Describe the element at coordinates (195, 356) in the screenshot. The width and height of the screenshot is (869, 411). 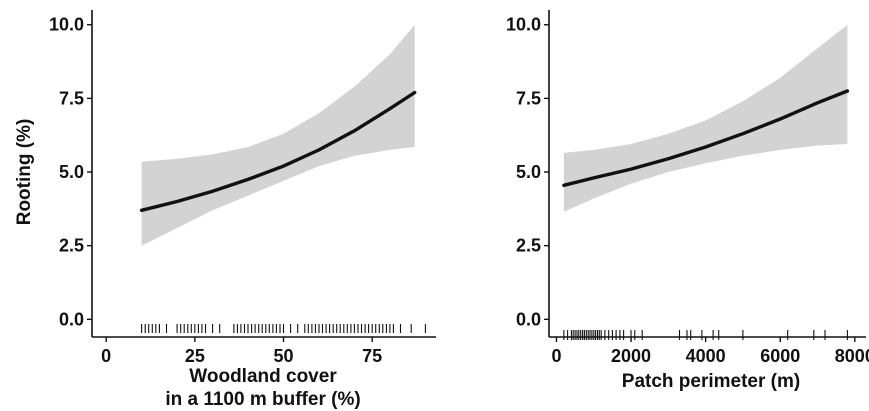
I see `x-tick-label: 25` at that location.